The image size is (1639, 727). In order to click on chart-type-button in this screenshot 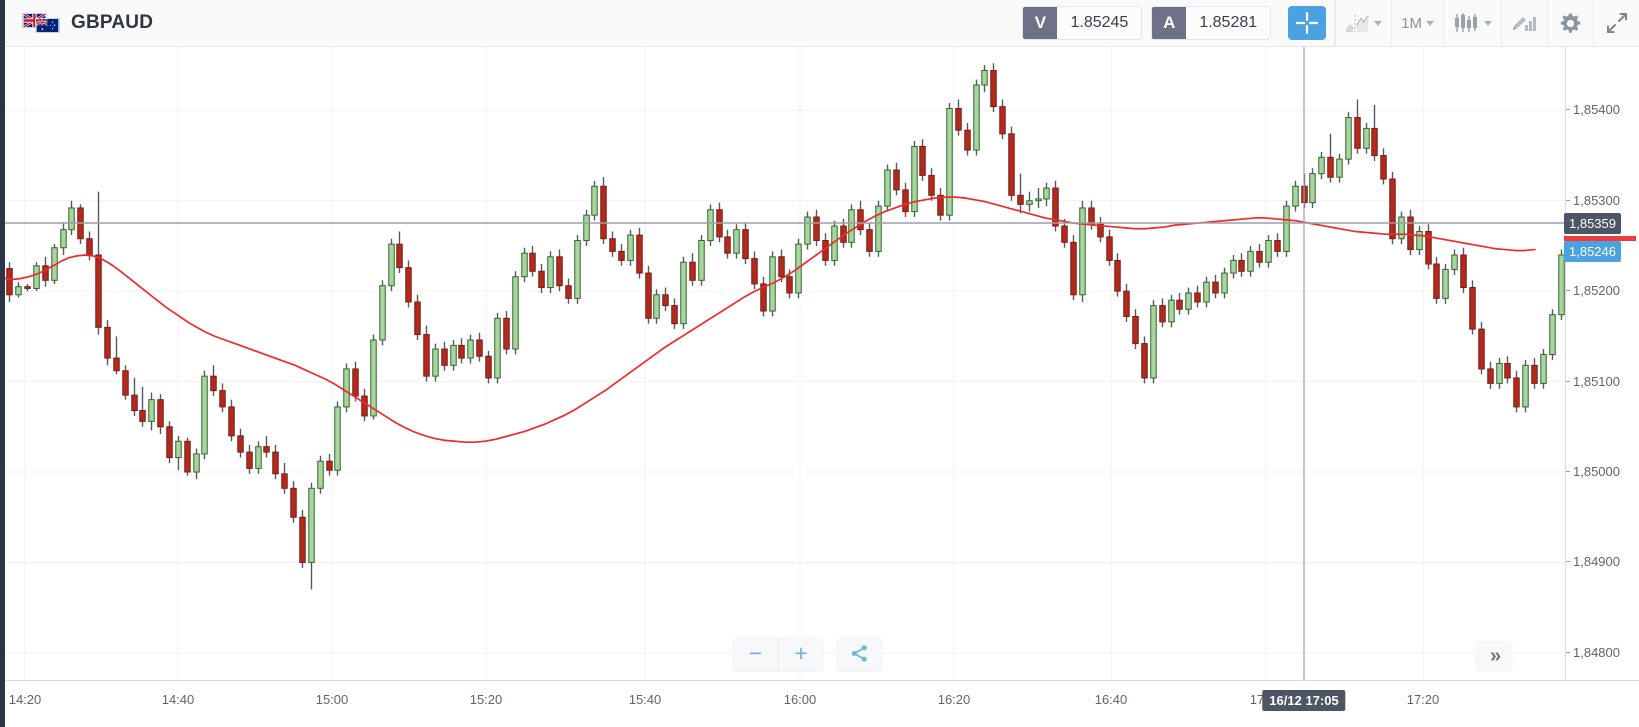, I will do `click(1472, 23)`.